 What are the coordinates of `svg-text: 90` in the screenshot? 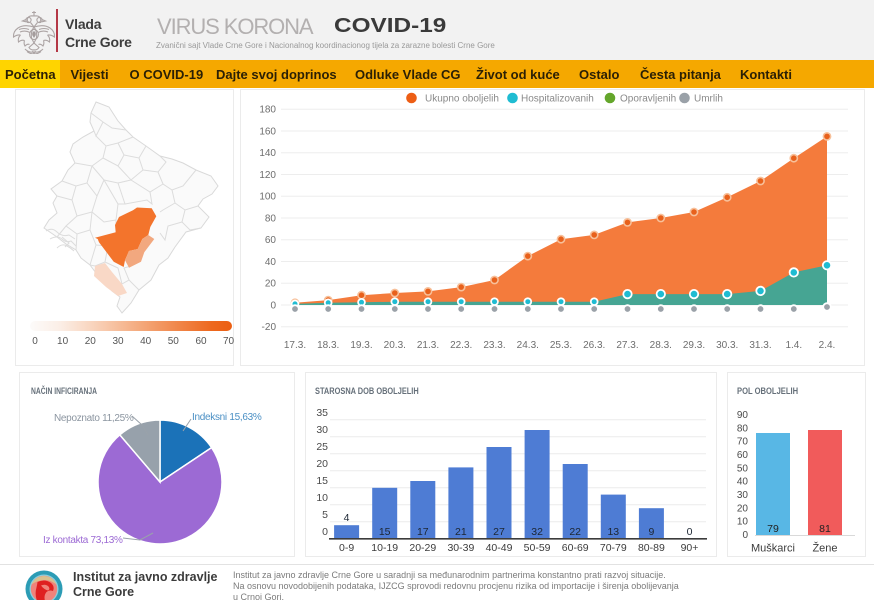 It's located at (743, 415).